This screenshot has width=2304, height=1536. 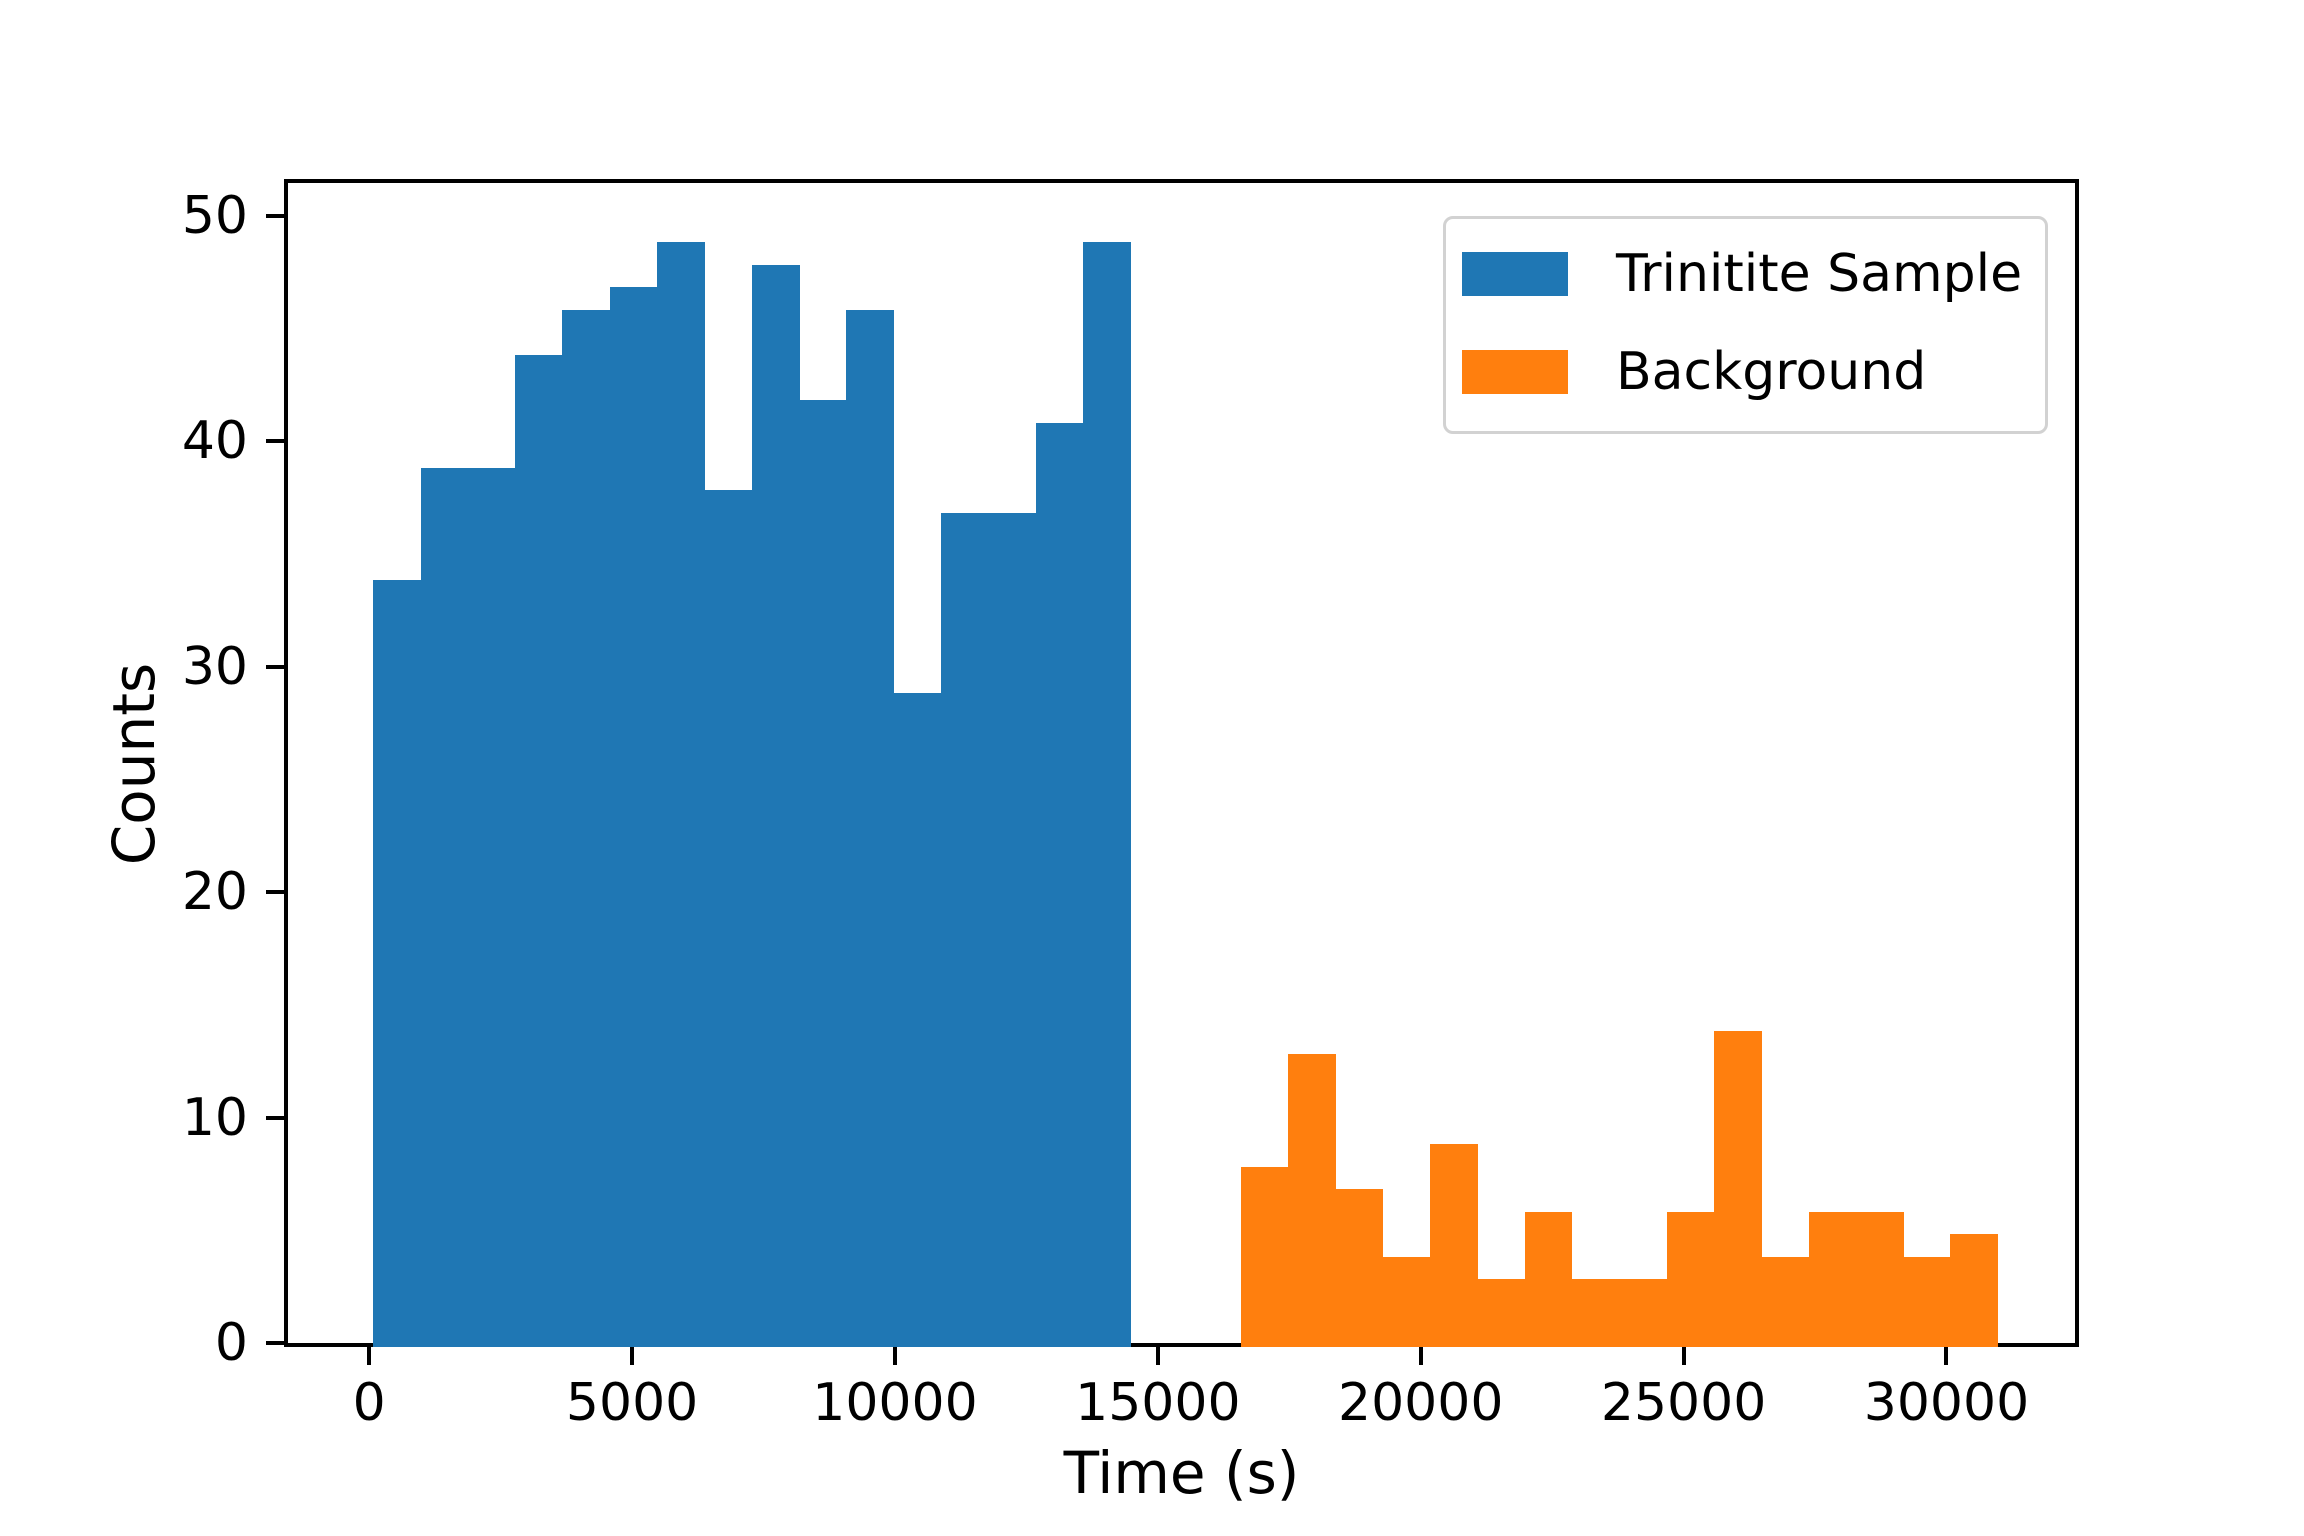 I want to click on y-tick-label-10: 10, so click(x=214, y=1117).